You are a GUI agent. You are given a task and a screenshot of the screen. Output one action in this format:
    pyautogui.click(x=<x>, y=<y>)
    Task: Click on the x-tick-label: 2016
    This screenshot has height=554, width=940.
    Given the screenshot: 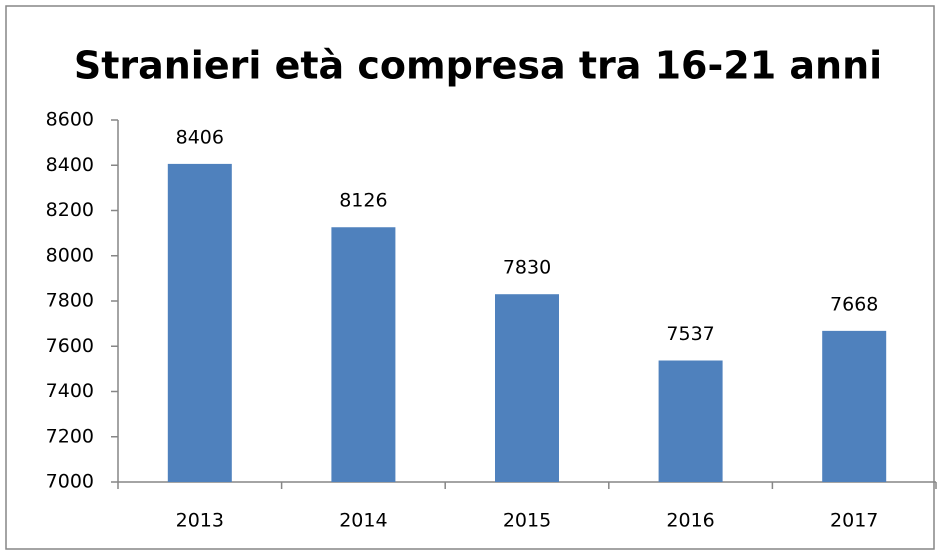 What is the action you would take?
    pyautogui.click(x=690, y=521)
    